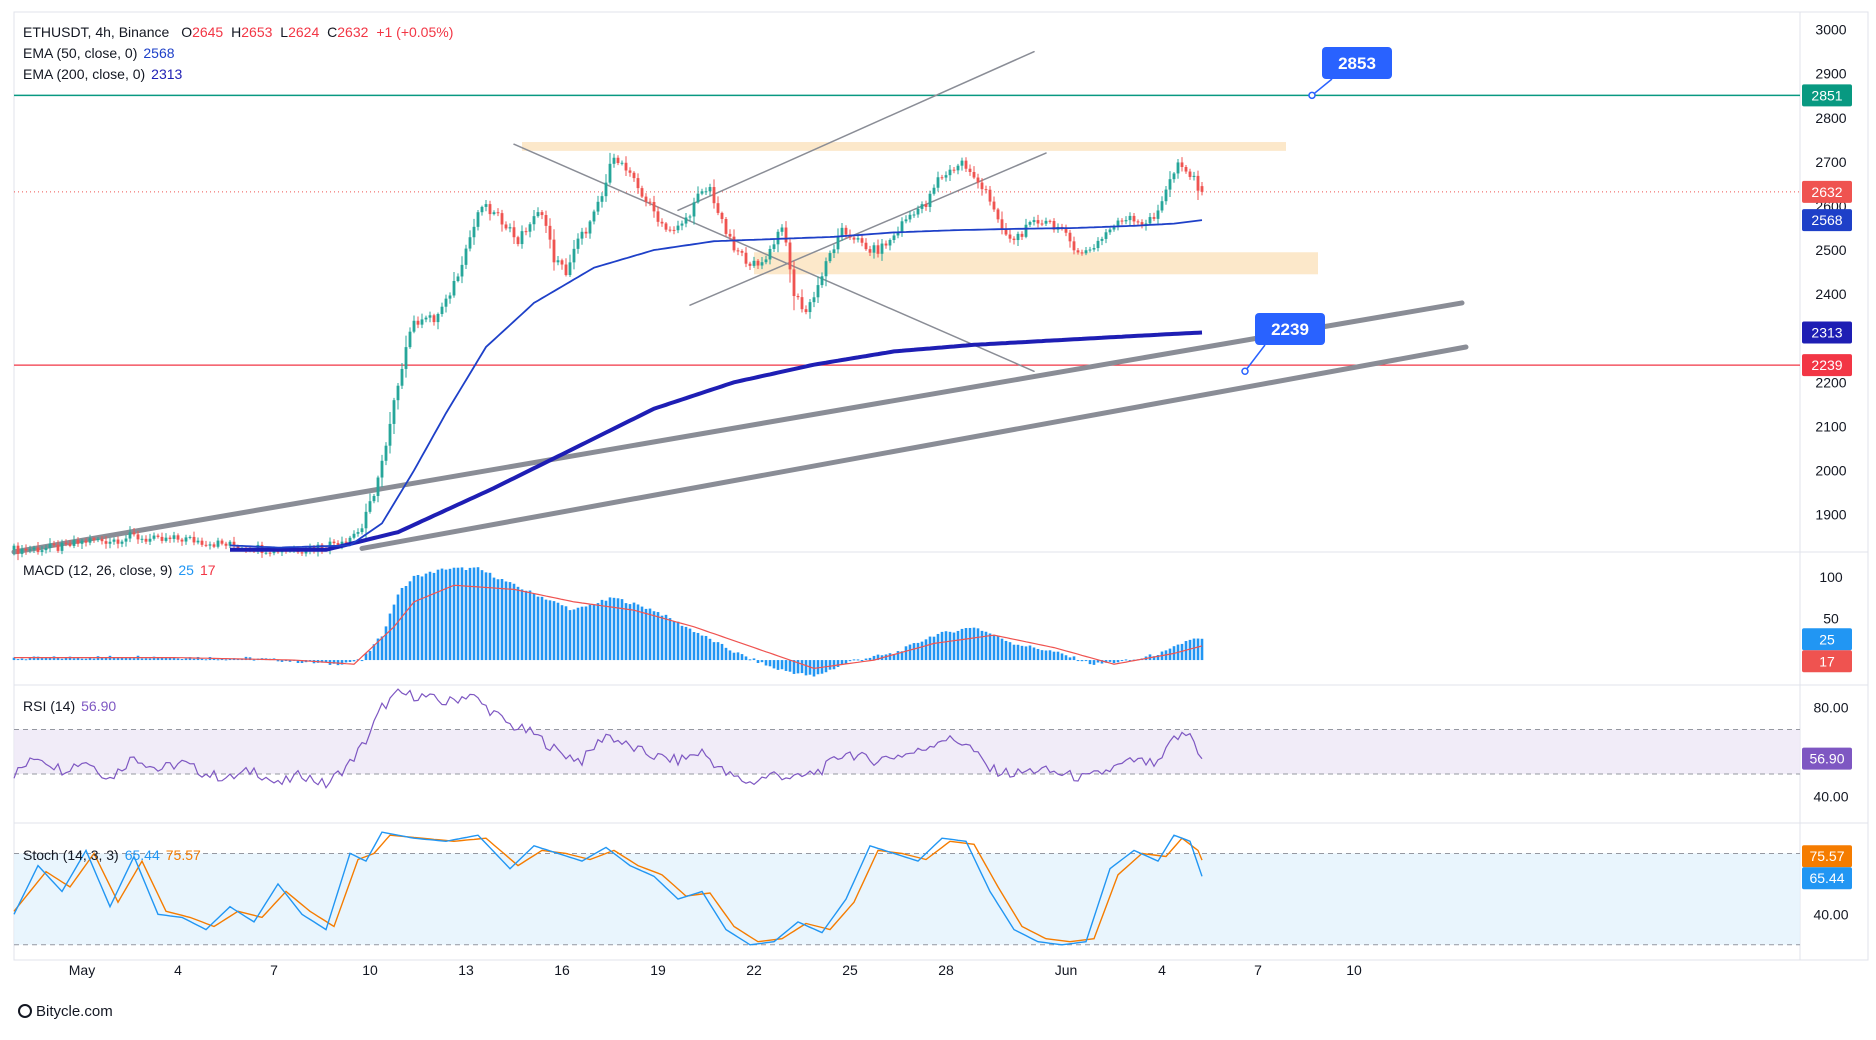 The image size is (1876, 1040). Describe the element at coordinates (1827, 95) in the screenshot. I see `resistance-price-badge-bg` at that location.